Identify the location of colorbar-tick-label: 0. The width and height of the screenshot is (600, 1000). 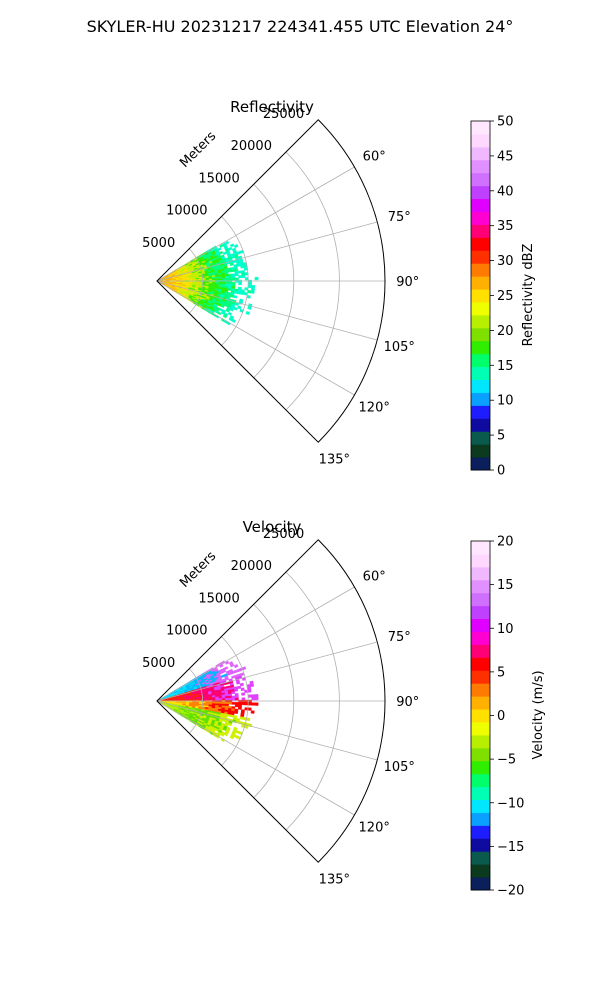
(501, 471).